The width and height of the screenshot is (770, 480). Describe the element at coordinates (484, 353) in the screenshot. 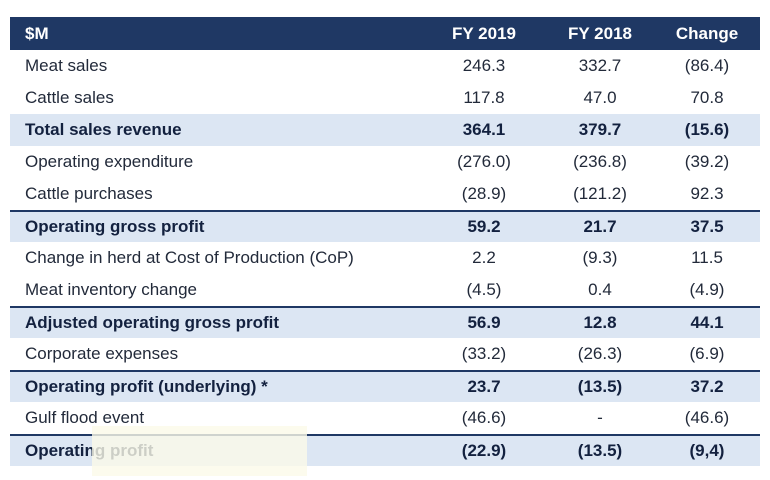

I see `cell-fy2019: (33.2)` at that location.